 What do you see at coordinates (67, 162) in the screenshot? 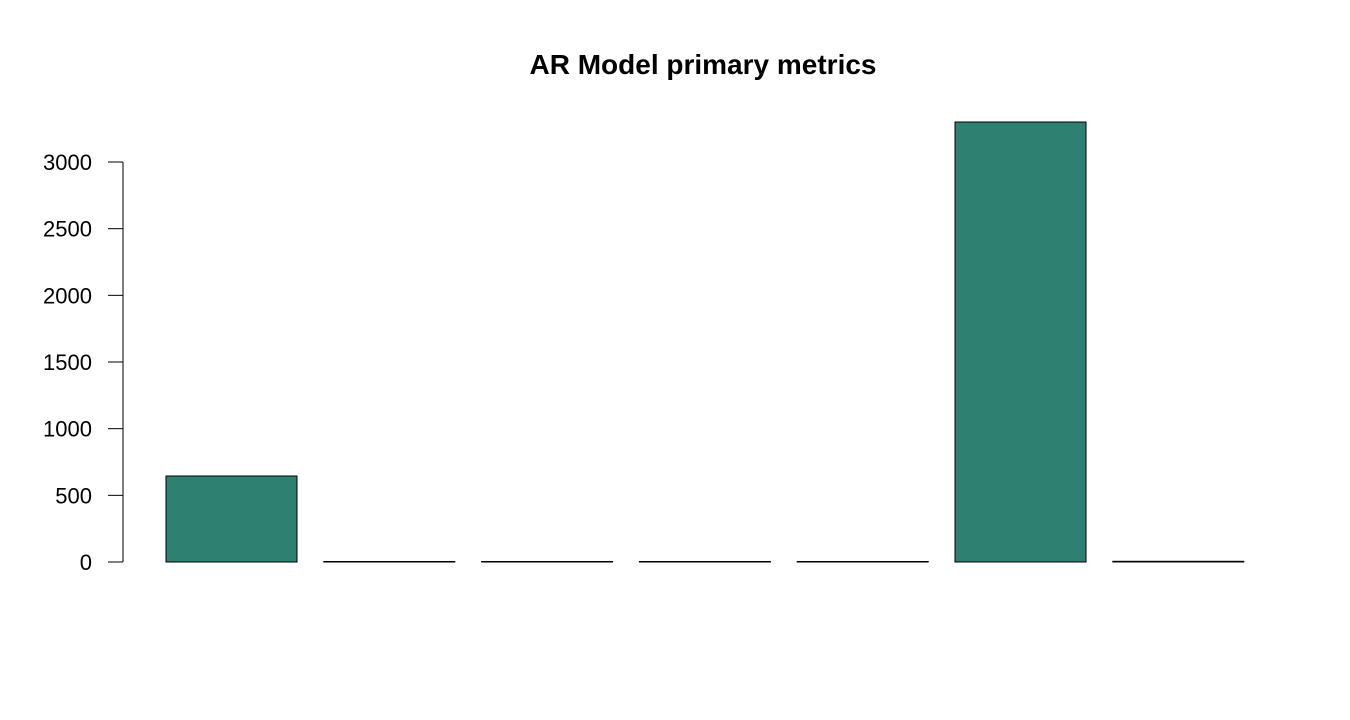
I see `y-tick-label: 3000` at bounding box center [67, 162].